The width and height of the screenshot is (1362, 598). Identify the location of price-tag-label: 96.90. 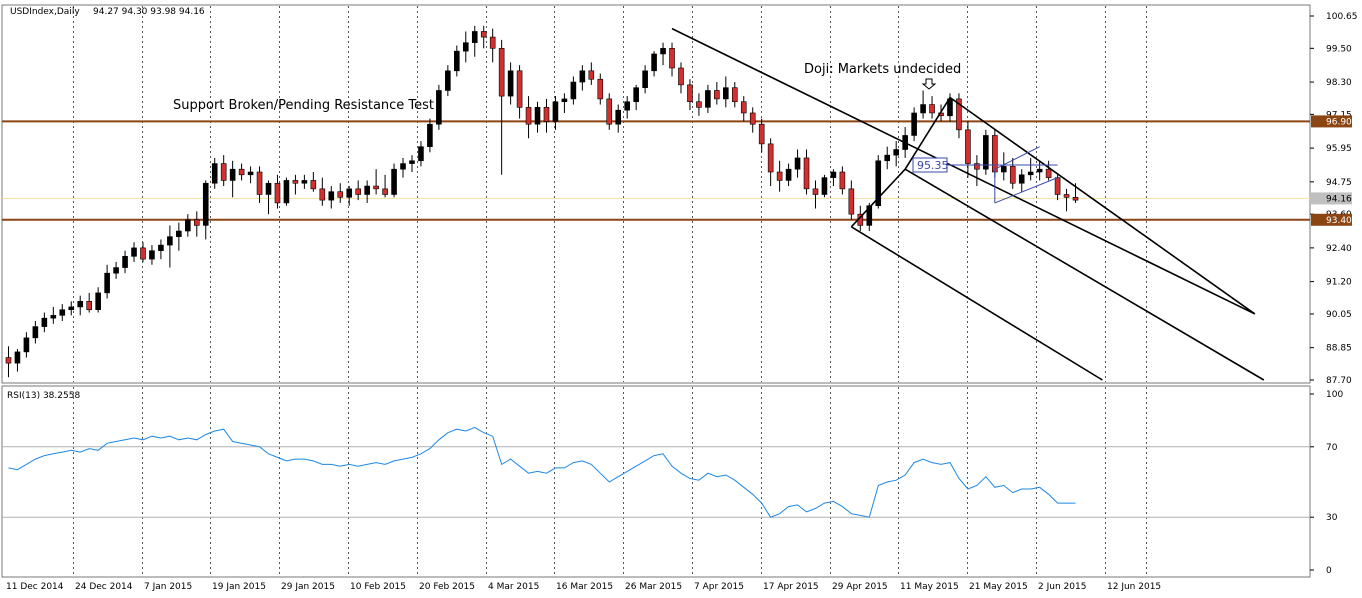
(1339, 122).